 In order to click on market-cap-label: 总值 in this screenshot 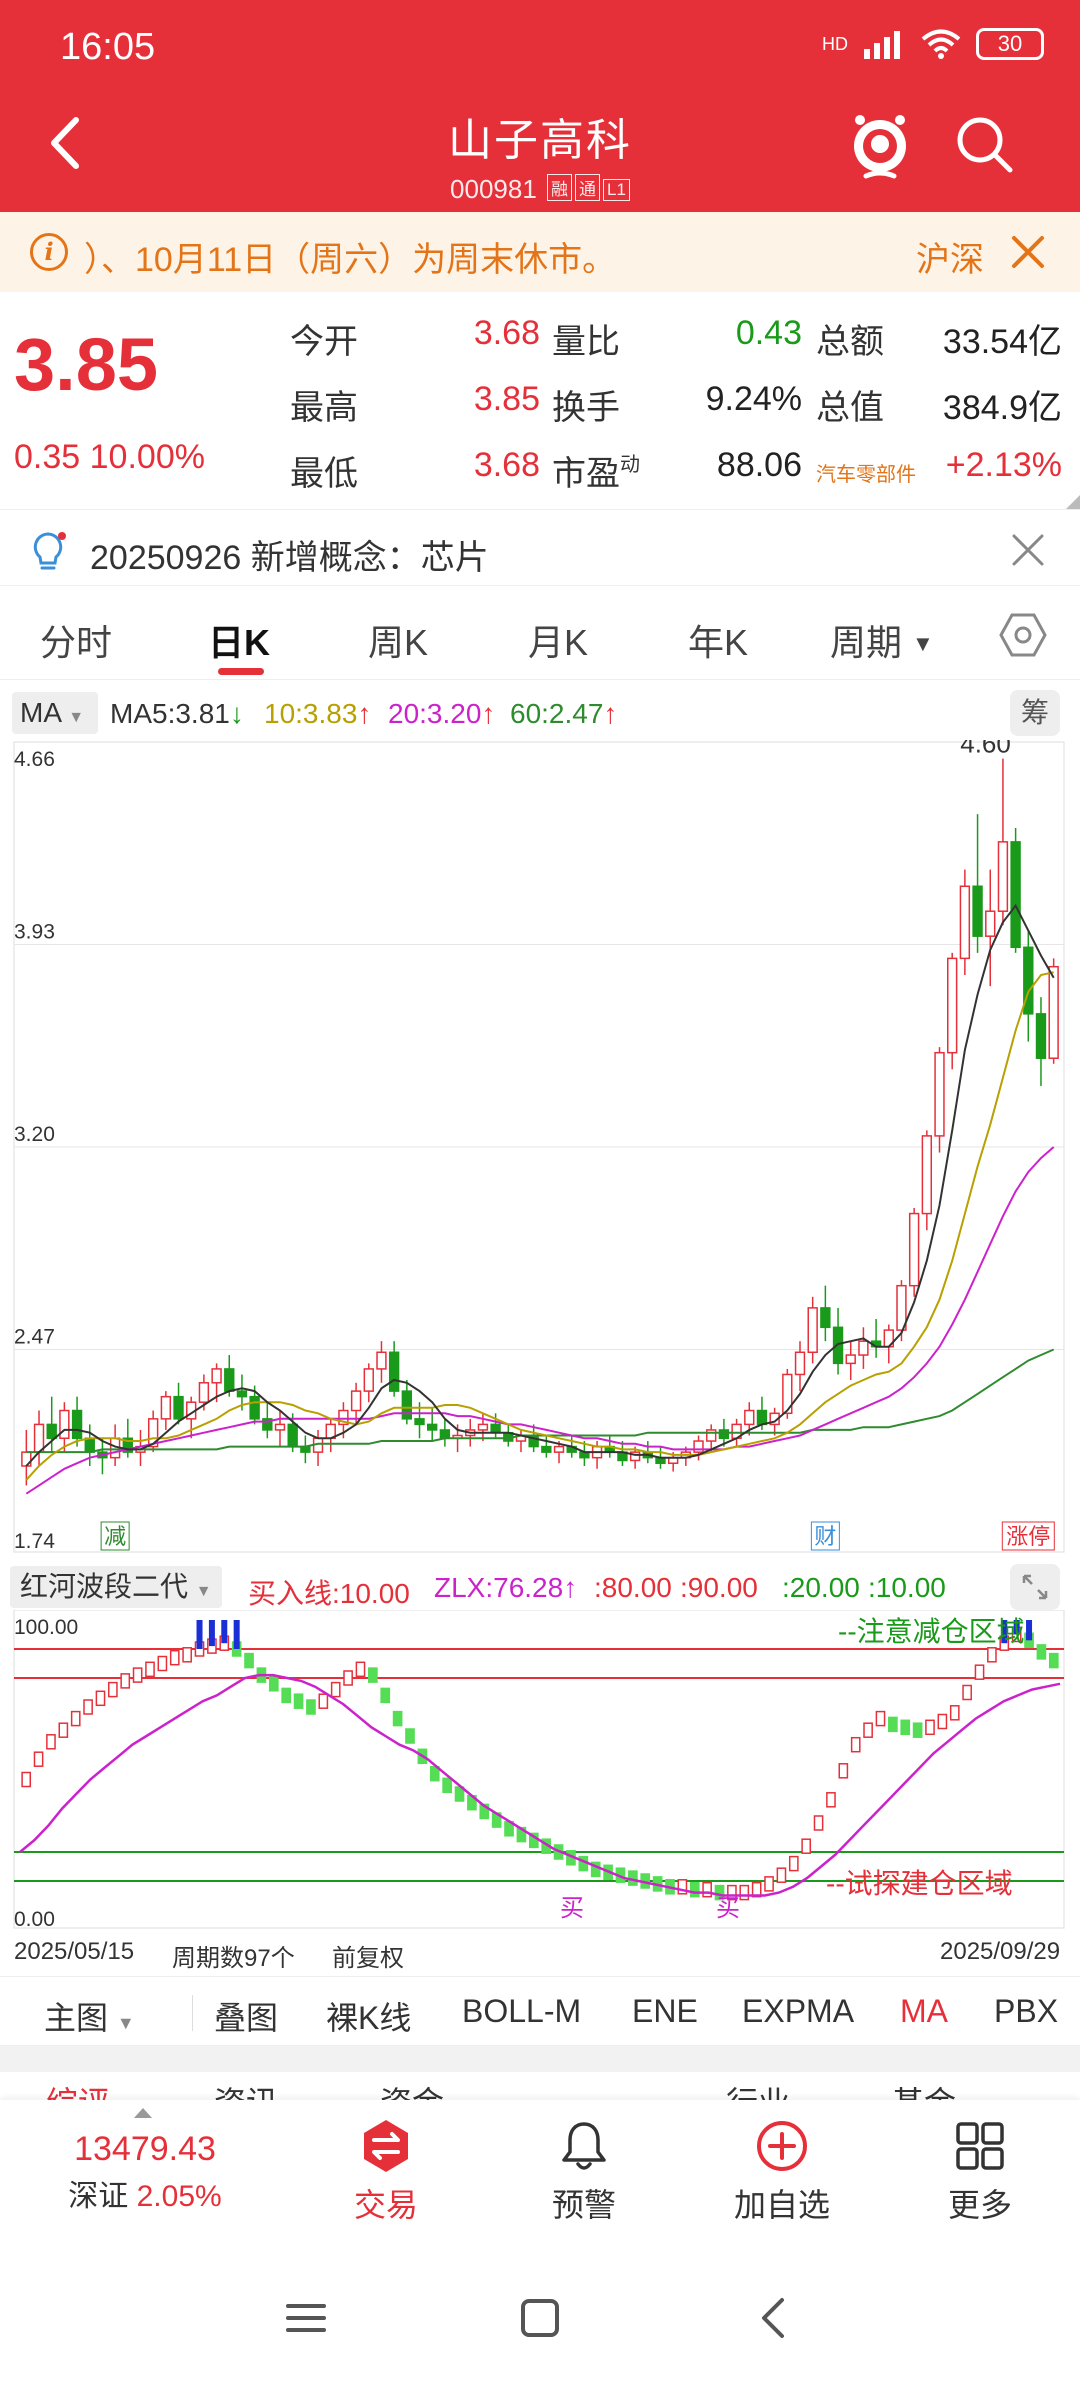, I will do `click(850, 408)`.